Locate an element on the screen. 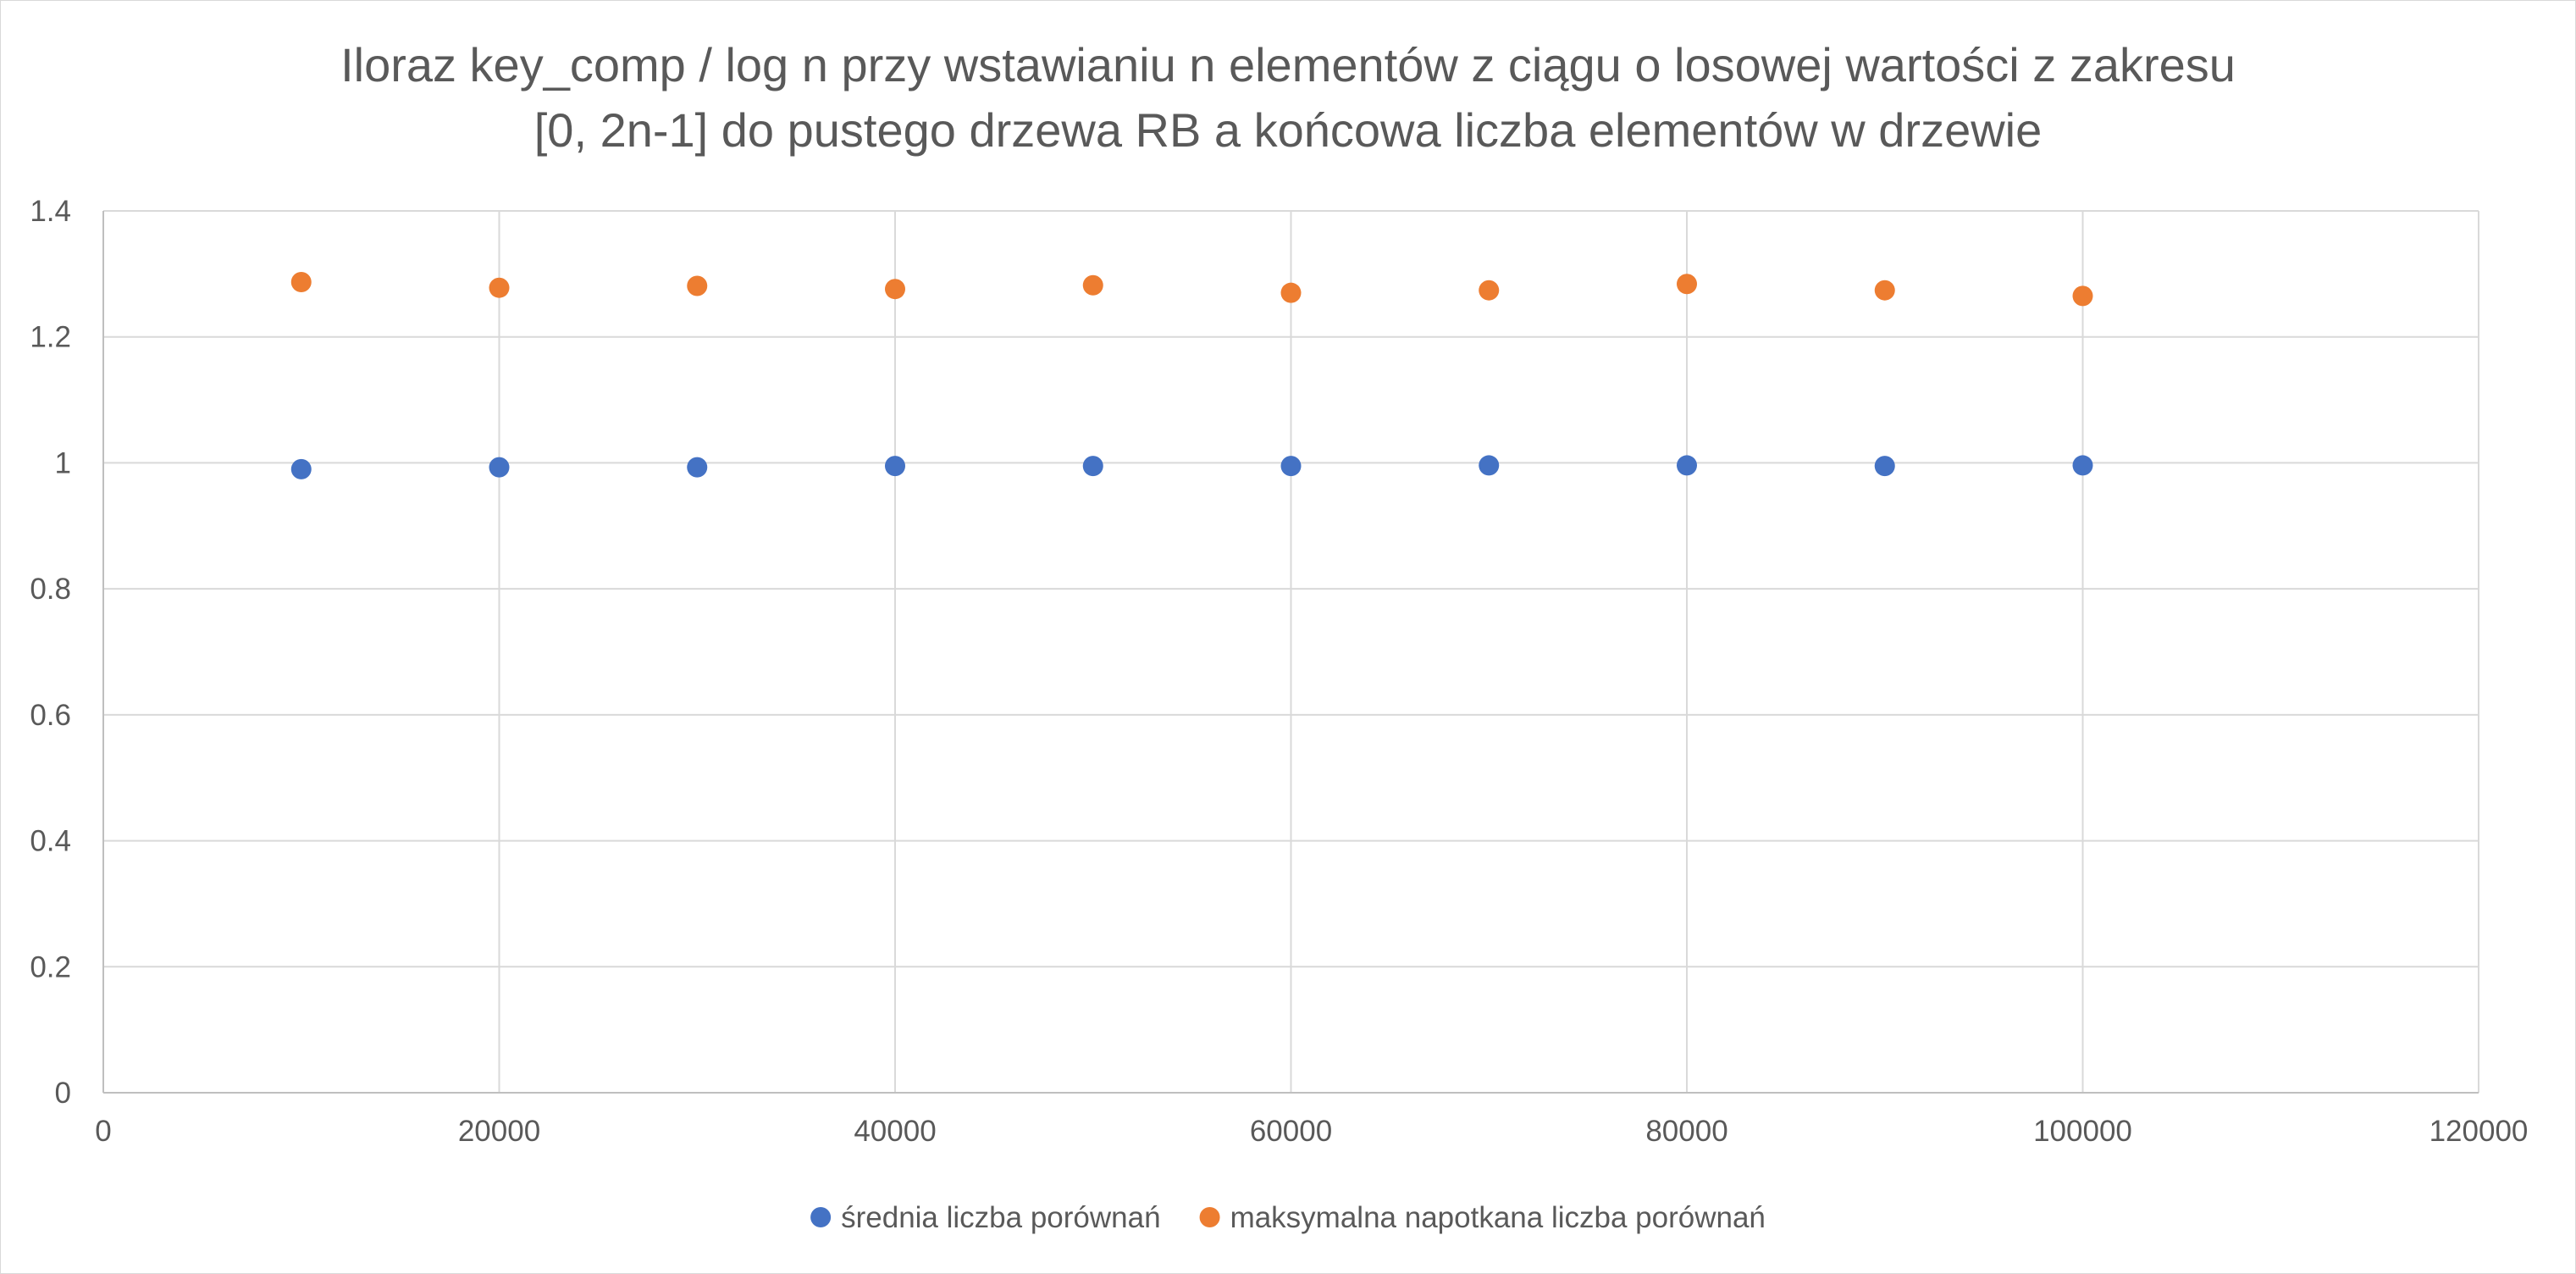 The image size is (2576, 1274). y-tick-label: 0.6 is located at coordinates (50, 715).